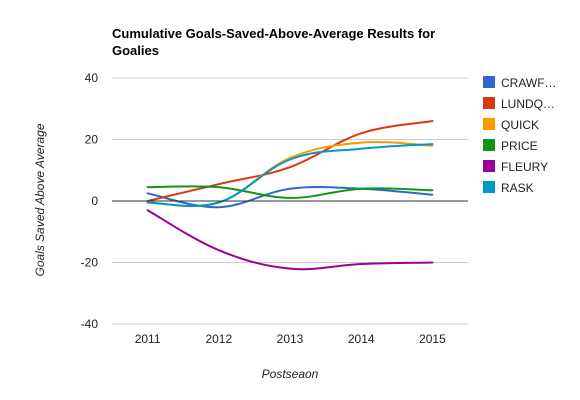 The width and height of the screenshot is (580, 400). What do you see at coordinates (489, 145) in the screenshot?
I see `legend-swatch-price` at bounding box center [489, 145].